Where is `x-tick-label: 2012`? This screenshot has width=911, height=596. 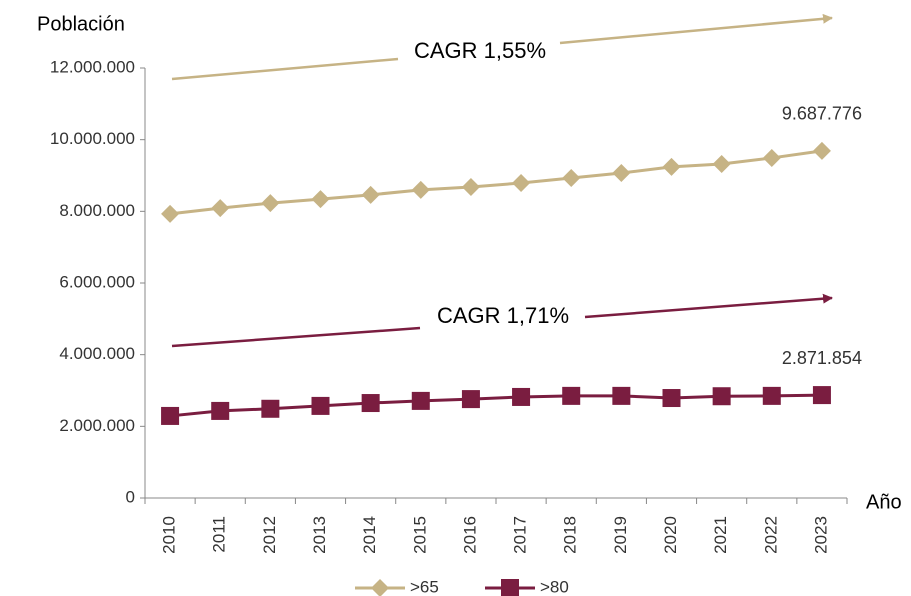 x-tick-label: 2012 is located at coordinates (269, 535).